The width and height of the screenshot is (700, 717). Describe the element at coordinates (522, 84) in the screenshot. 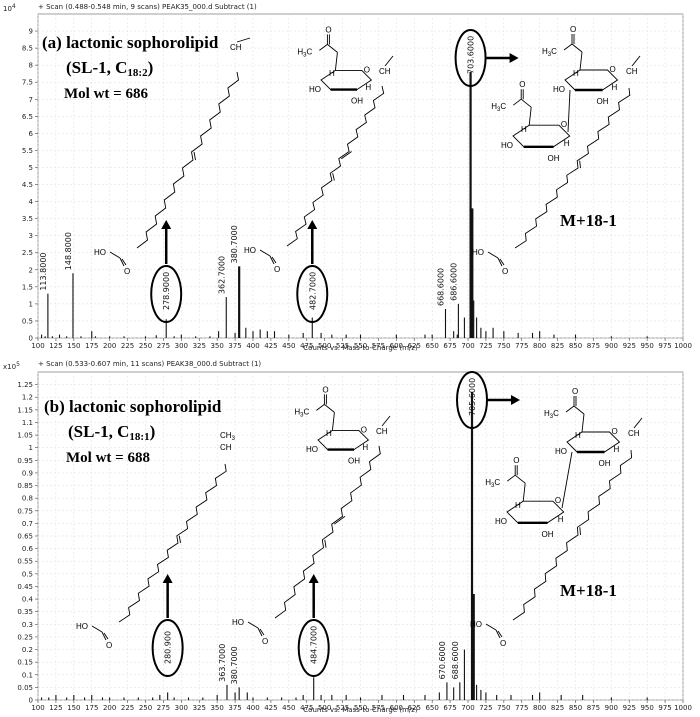

I see `right-sugar-bottom-acetyl-o: O` at that location.